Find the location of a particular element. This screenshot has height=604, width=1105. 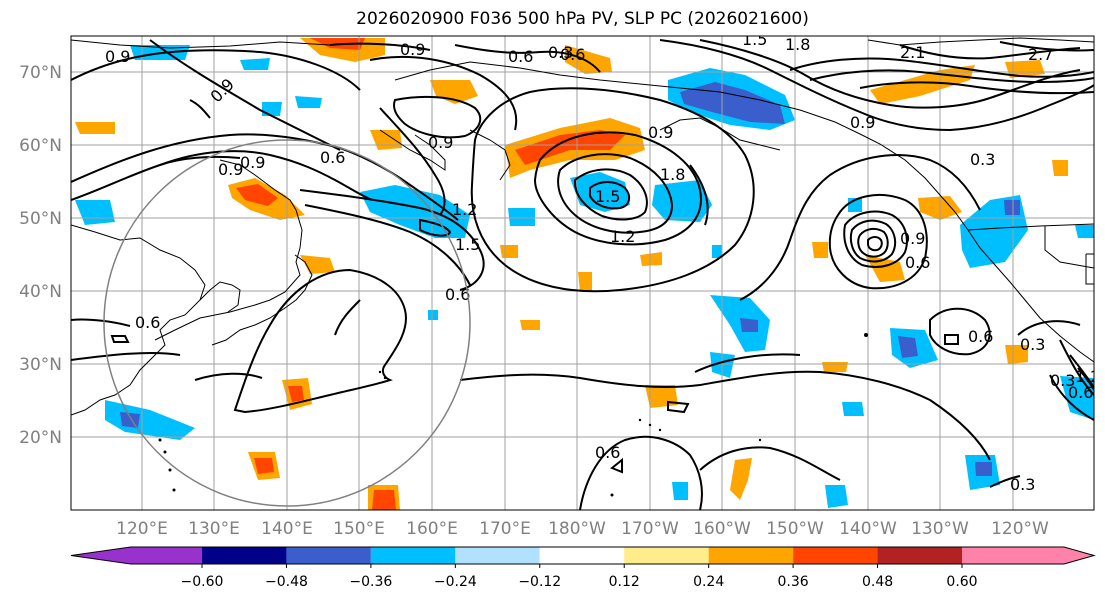

lon-label: 140°W is located at coordinates (868, 529).